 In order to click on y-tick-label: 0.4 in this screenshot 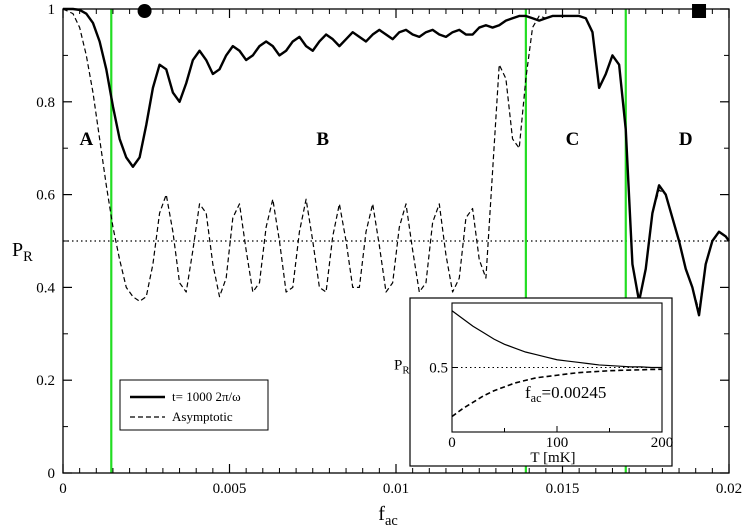, I will do `click(45, 288)`.